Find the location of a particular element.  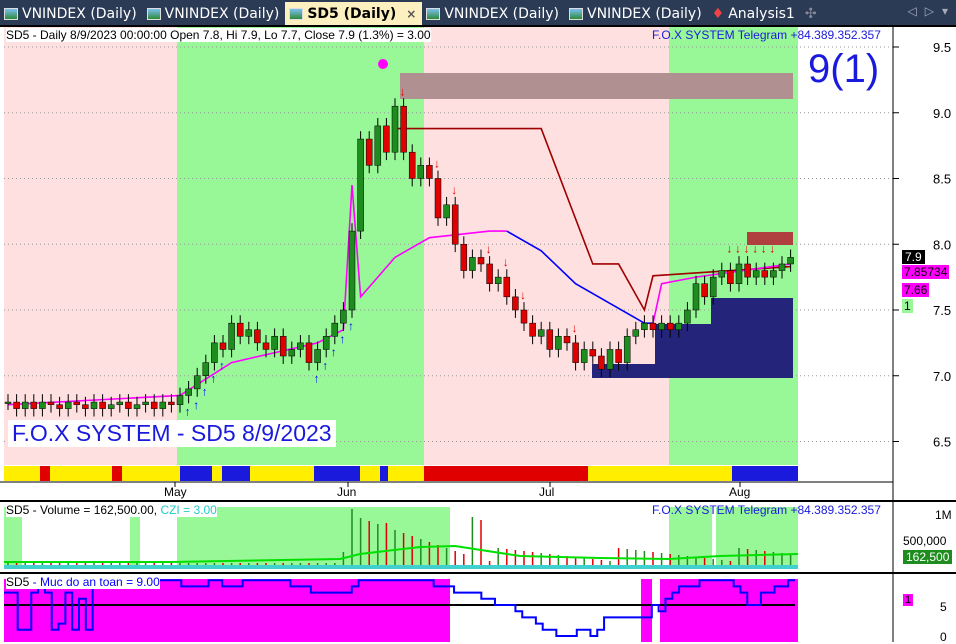

volume-chart is located at coordinates (478, 537).